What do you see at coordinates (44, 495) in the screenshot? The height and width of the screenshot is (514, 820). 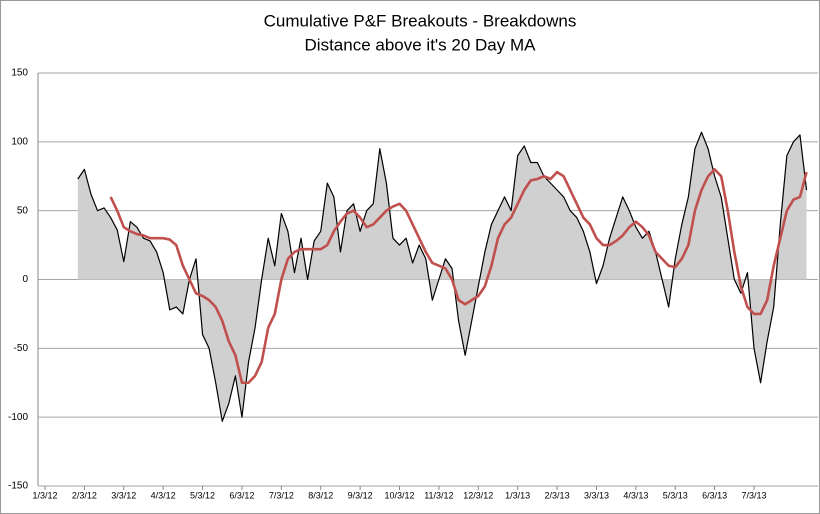 I see `x-tick-label: 1/3/12` at bounding box center [44, 495].